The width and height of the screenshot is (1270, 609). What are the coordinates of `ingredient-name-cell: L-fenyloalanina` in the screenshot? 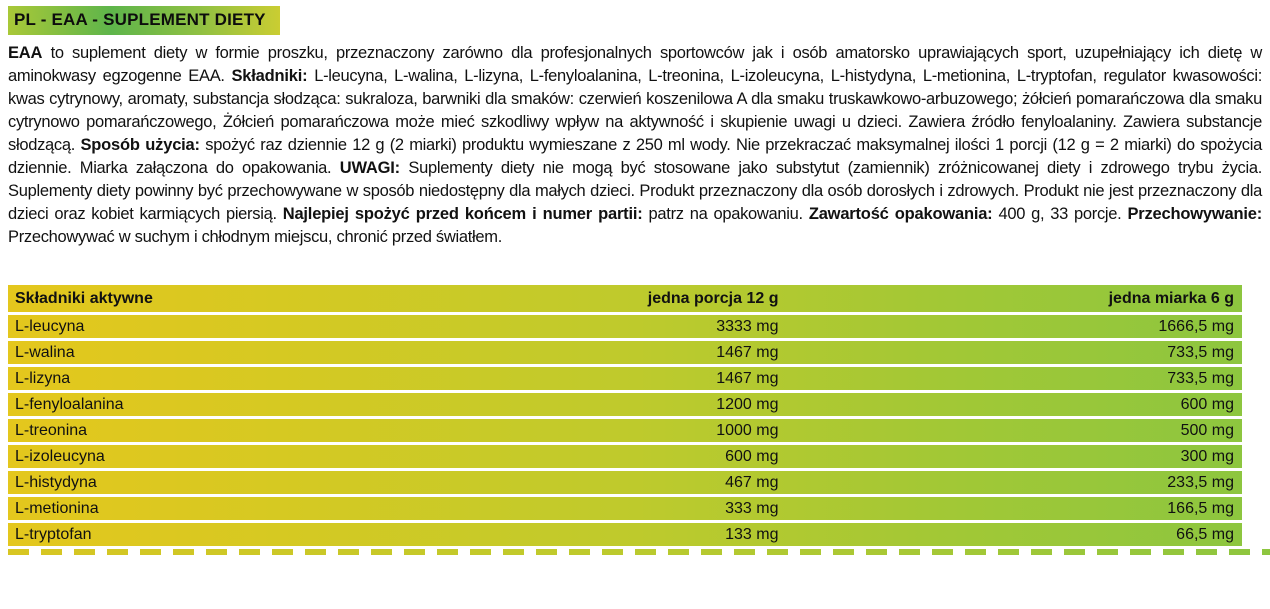 It's located at (69, 404).